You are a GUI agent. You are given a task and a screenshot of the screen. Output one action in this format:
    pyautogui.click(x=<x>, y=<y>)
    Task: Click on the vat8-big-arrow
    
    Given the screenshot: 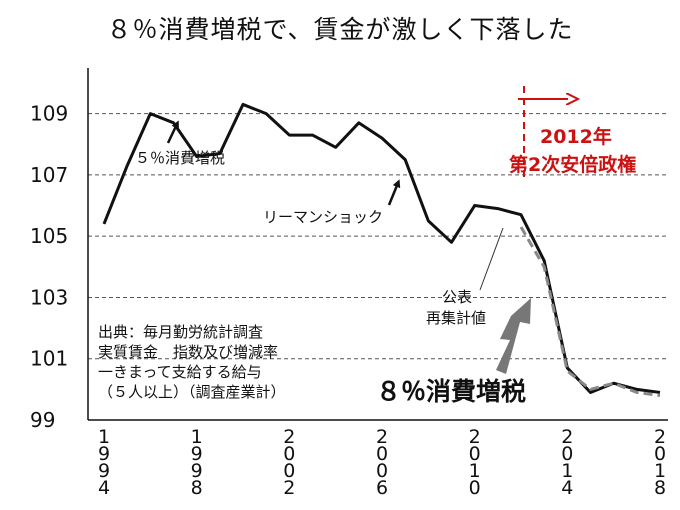 What is the action you would take?
    pyautogui.click(x=513, y=336)
    